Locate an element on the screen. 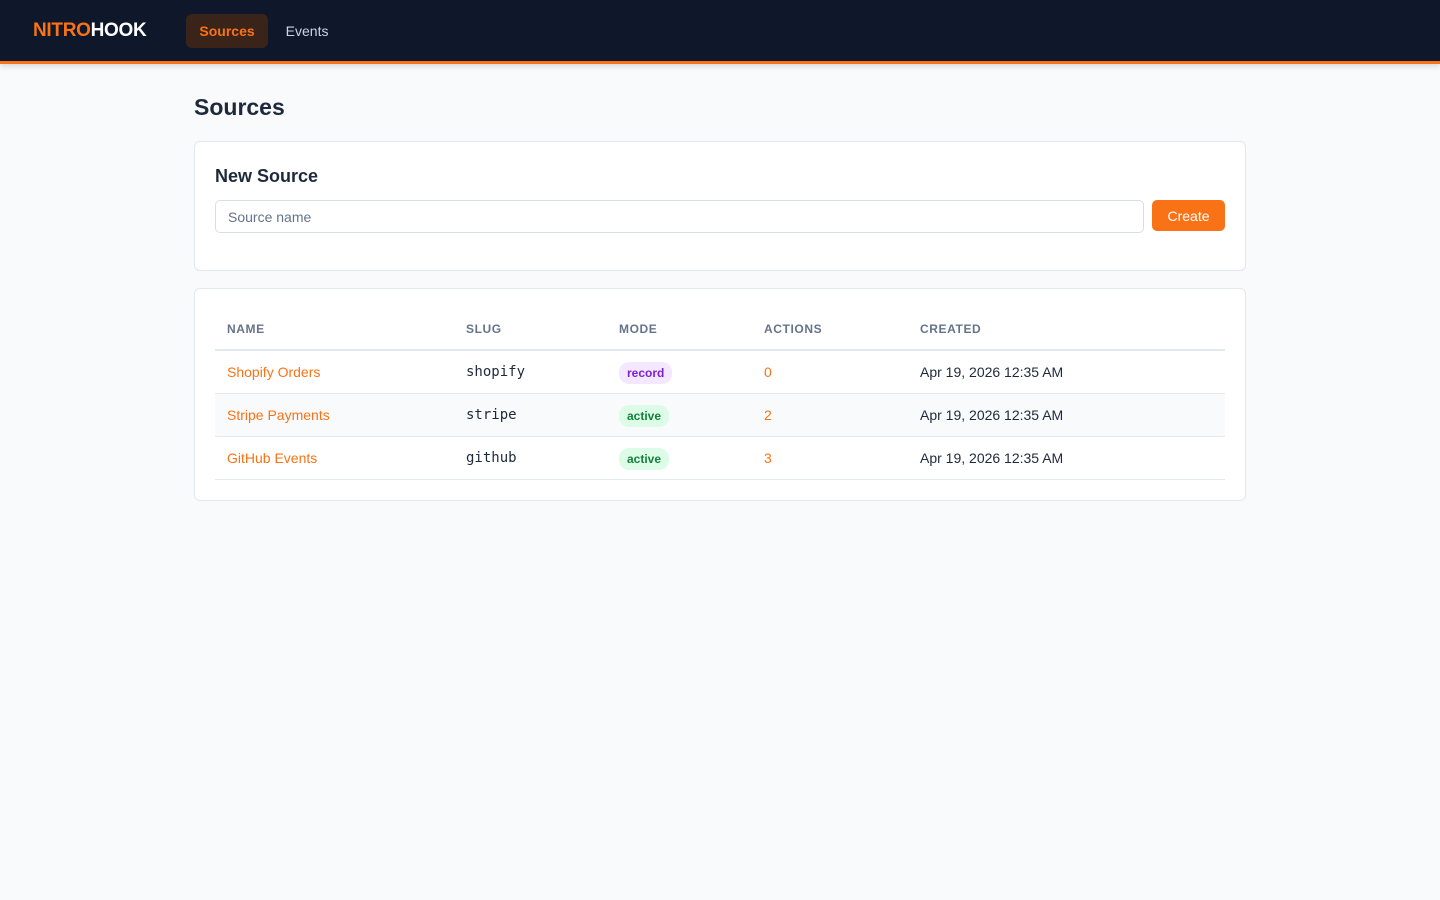 Image resolution: width=1440 pixels, height=900 pixels. cell: GitHub Events is located at coordinates (334, 458).